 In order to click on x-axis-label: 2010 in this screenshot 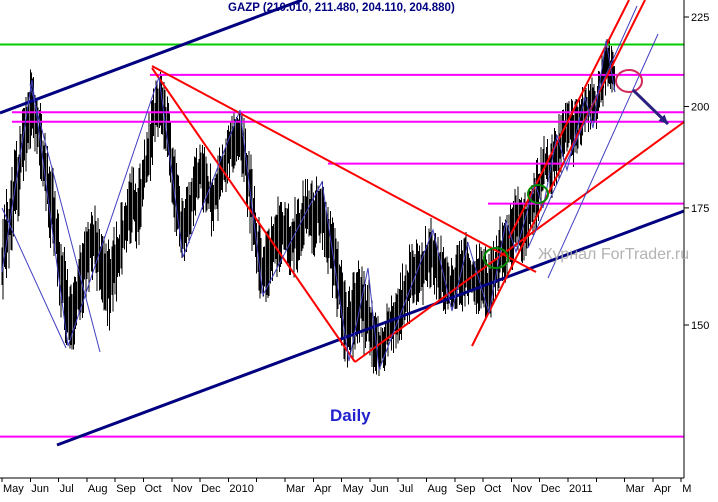, I will do `click(241, 489)`.